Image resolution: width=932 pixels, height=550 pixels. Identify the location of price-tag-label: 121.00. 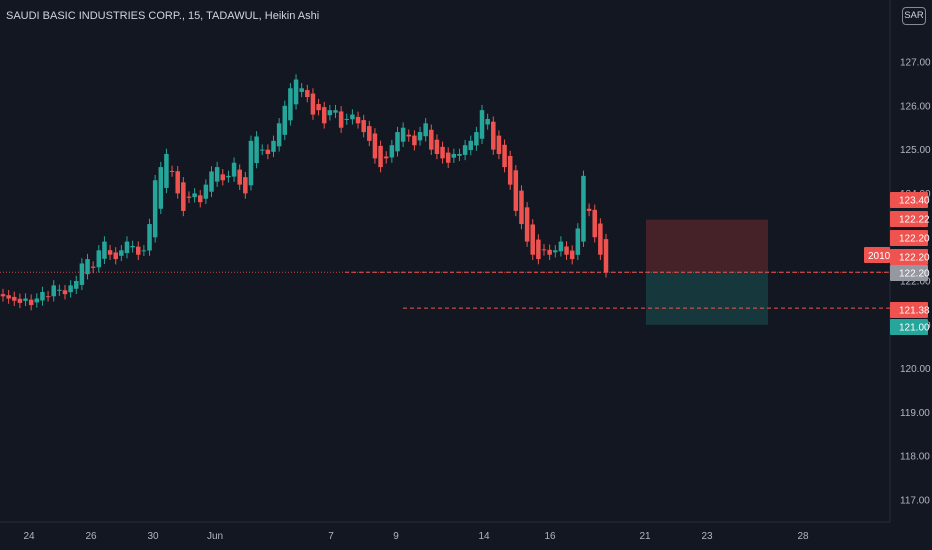
(914, 328).